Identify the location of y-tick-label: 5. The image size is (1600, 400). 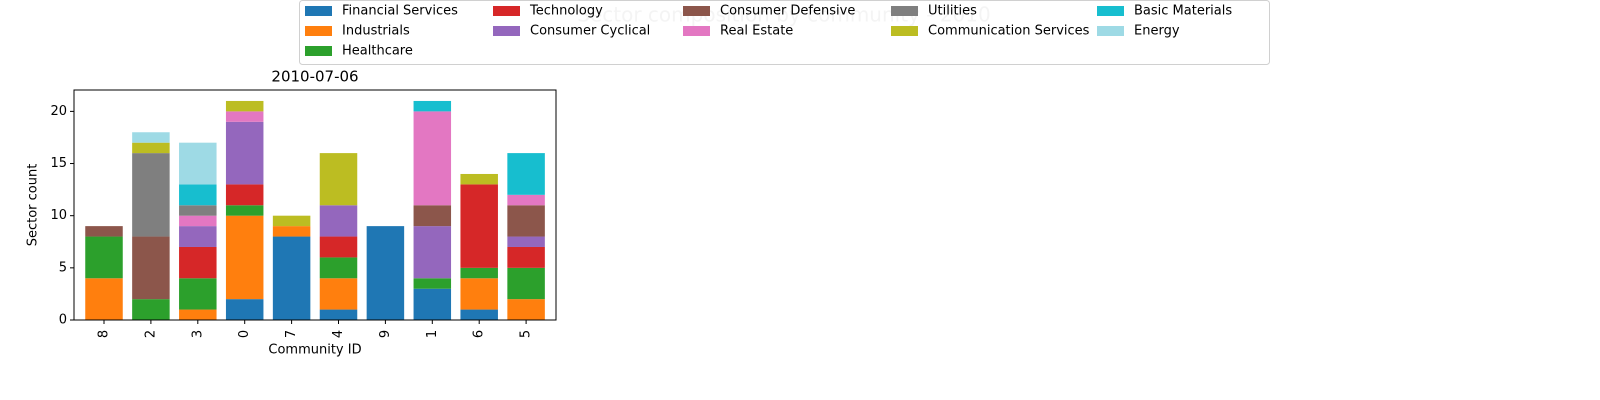
(63, 267).